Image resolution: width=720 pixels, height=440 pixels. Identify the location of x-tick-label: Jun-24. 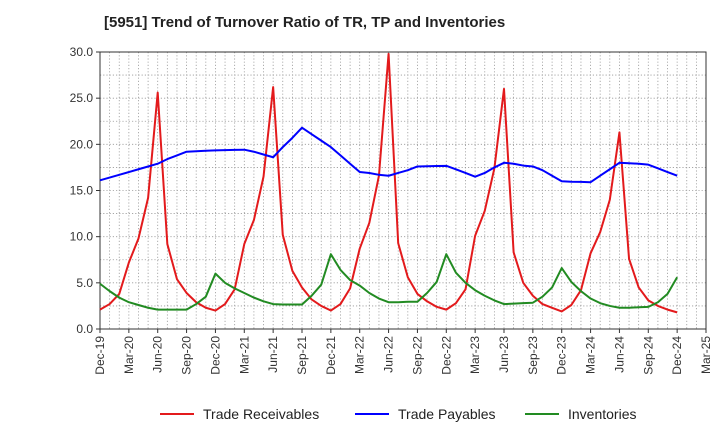
(619, 354).